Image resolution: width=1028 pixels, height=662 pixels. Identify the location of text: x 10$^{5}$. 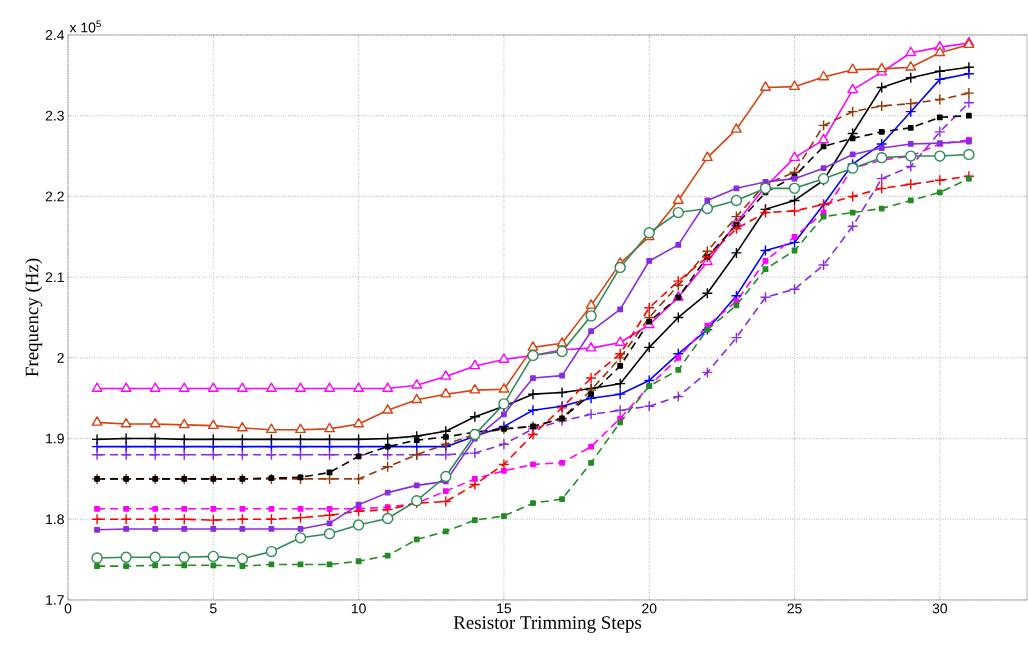
(85, 26).